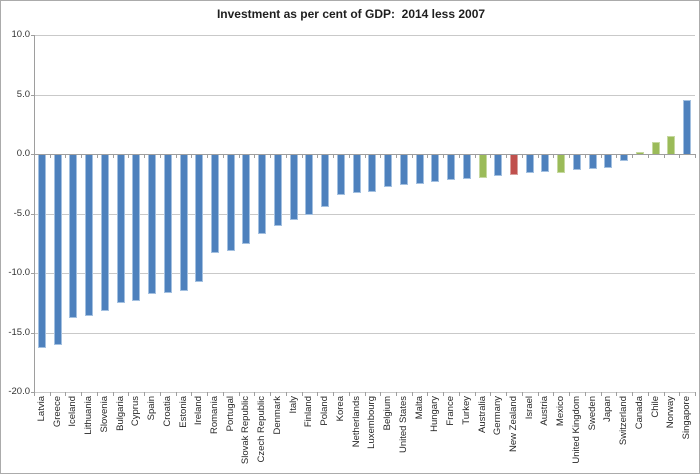  Describe the element at coordinates (687, 127) in the screenshot. I see `bar-singapore` at that location.